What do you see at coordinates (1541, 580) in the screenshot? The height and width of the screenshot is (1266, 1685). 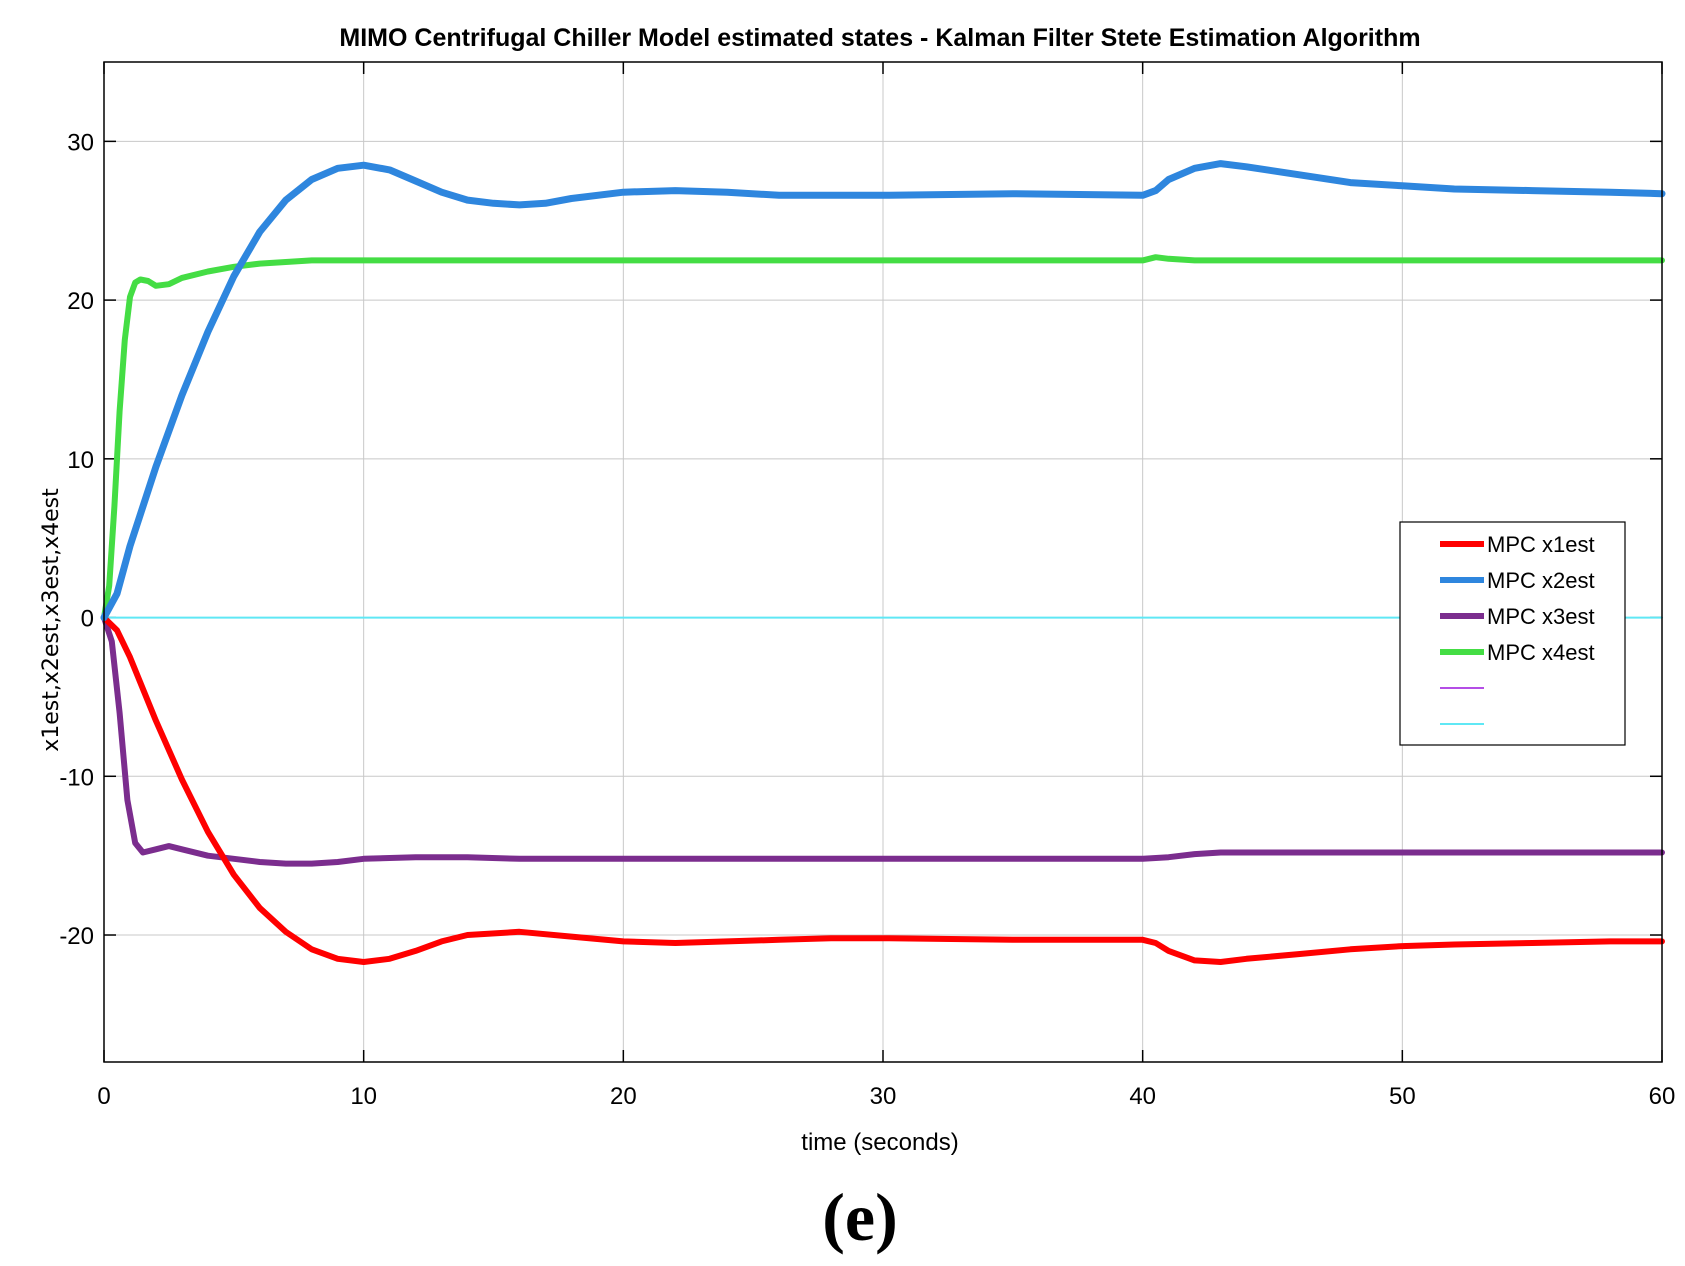 I see `legend-label: MPC x2est` at bounding box center [1541, 580].